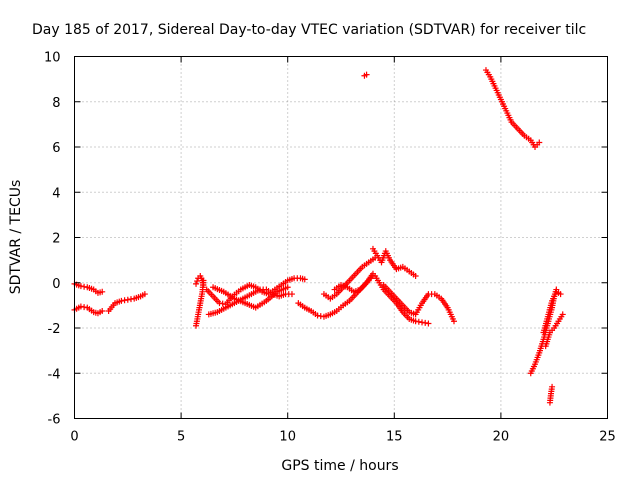  I want to click on series-track-s, so click(554, 330).